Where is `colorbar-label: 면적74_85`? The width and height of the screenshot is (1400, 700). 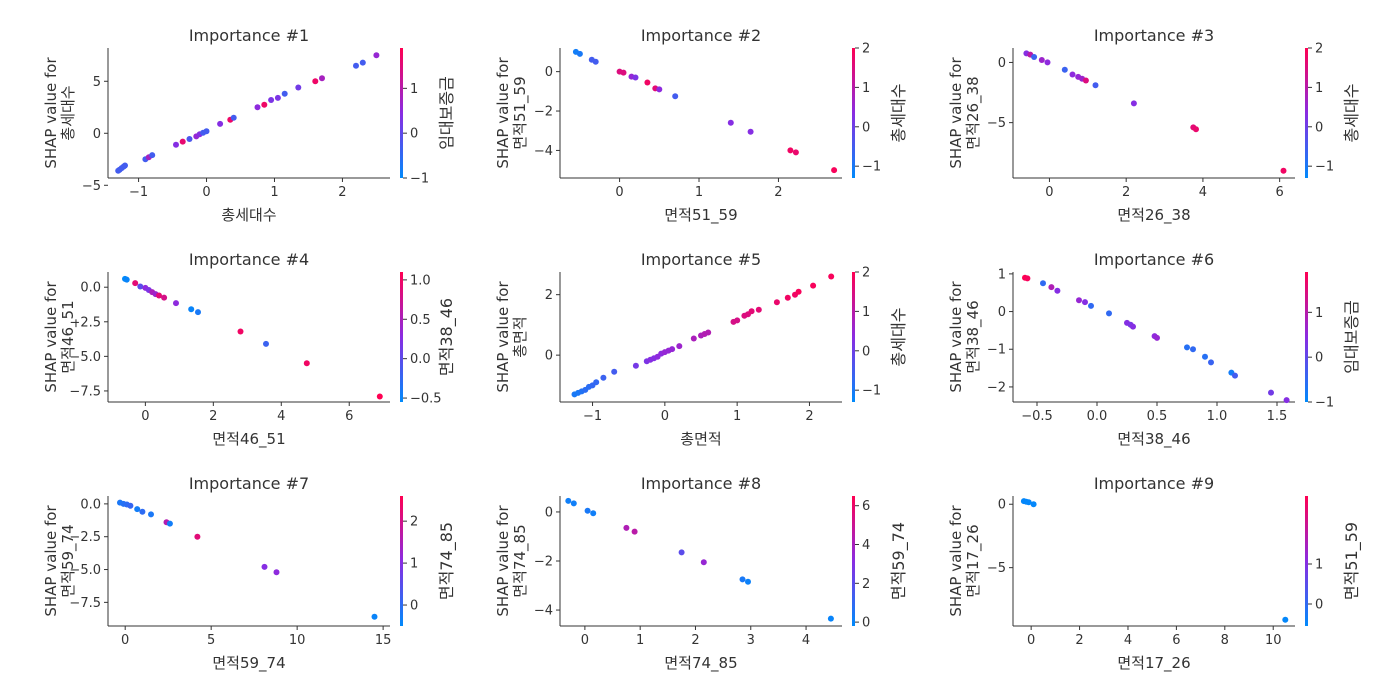
colorbar-label: 면적74_85 is located at coordinates (447, 561).